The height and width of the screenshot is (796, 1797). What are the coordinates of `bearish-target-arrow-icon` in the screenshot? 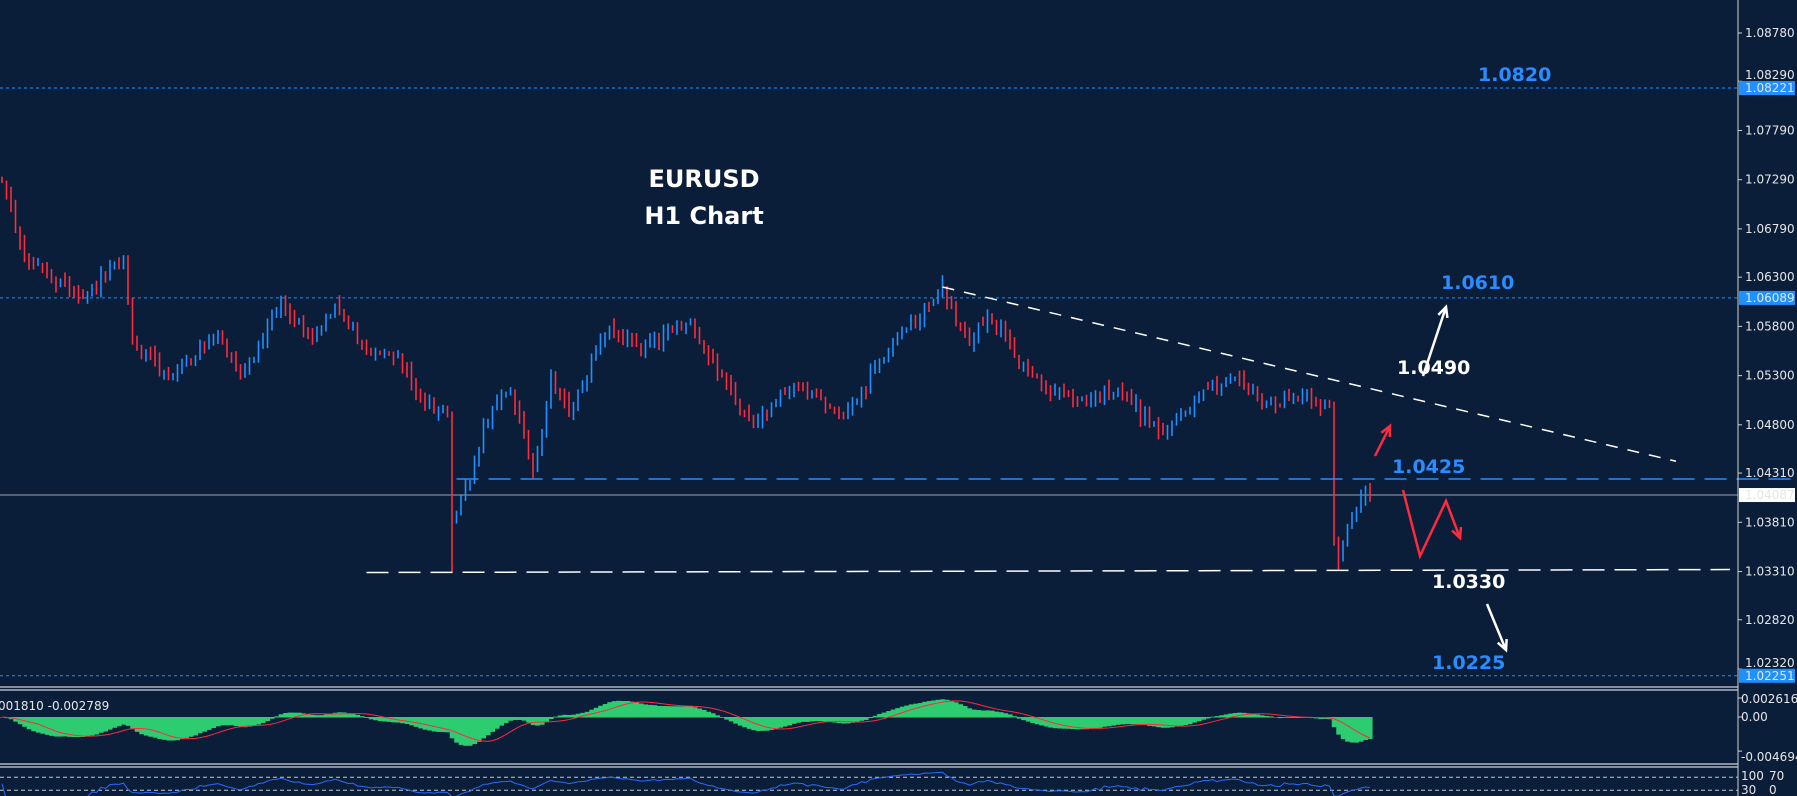 It's located at (1496, 627).